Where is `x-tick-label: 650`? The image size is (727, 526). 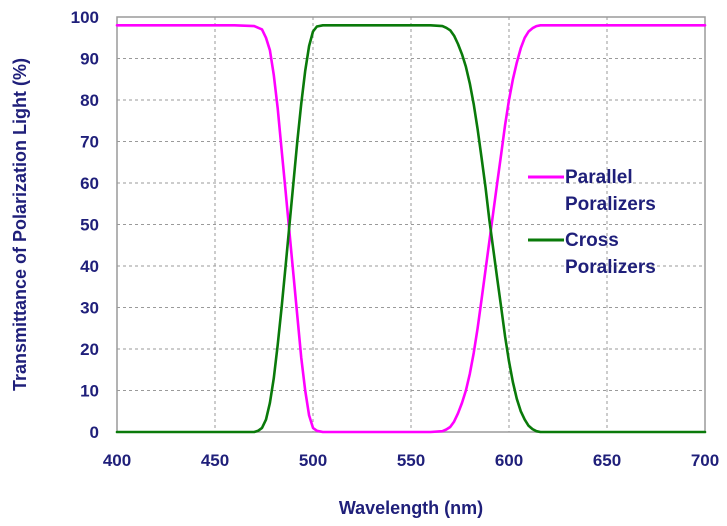
x-tick-label: 650 is located at coordinates (607, 460).